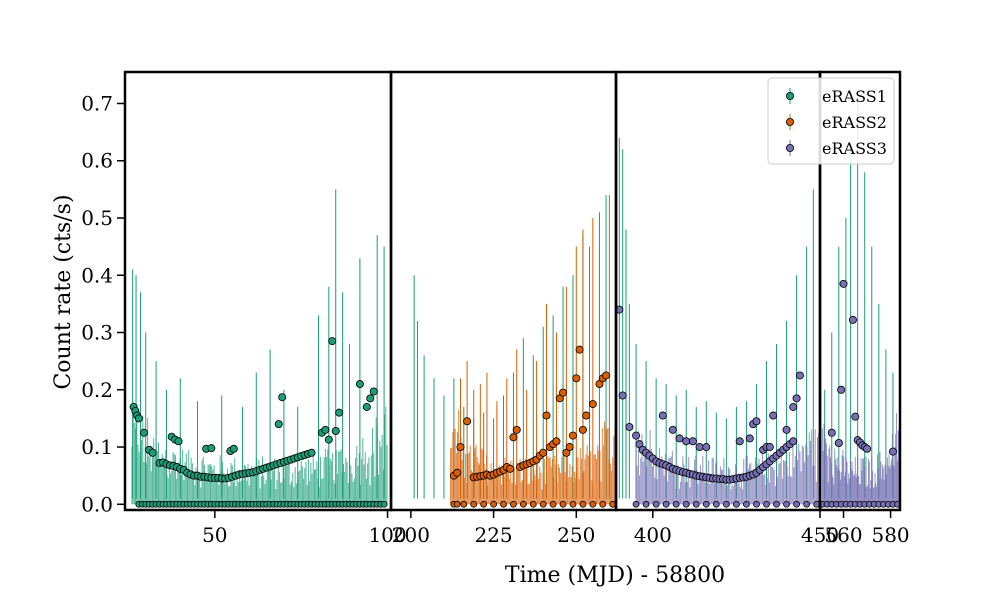 The height and width of the screenshot is (600, 1000). What do you see at coordinates (854, 96) in the screenshot?
I see `legend-label: eRASS1` at bounding box center [854, 96].